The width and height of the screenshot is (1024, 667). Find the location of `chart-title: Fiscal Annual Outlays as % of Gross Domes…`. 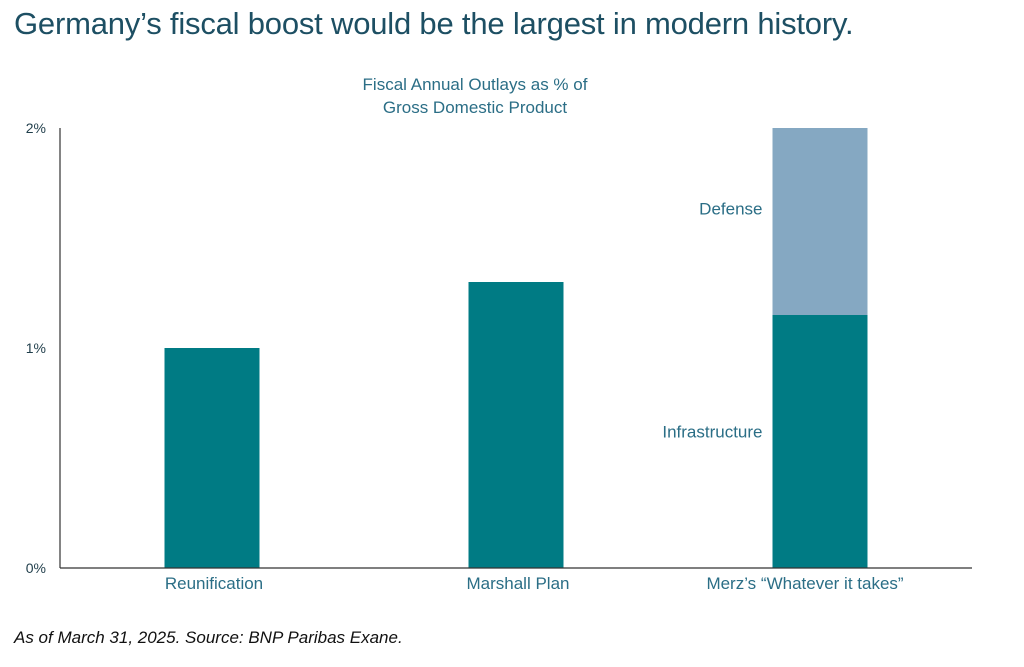

chart-title: Fiscal Annual Outlays as % of Gross Domes… is located at coordinates (475, 96).